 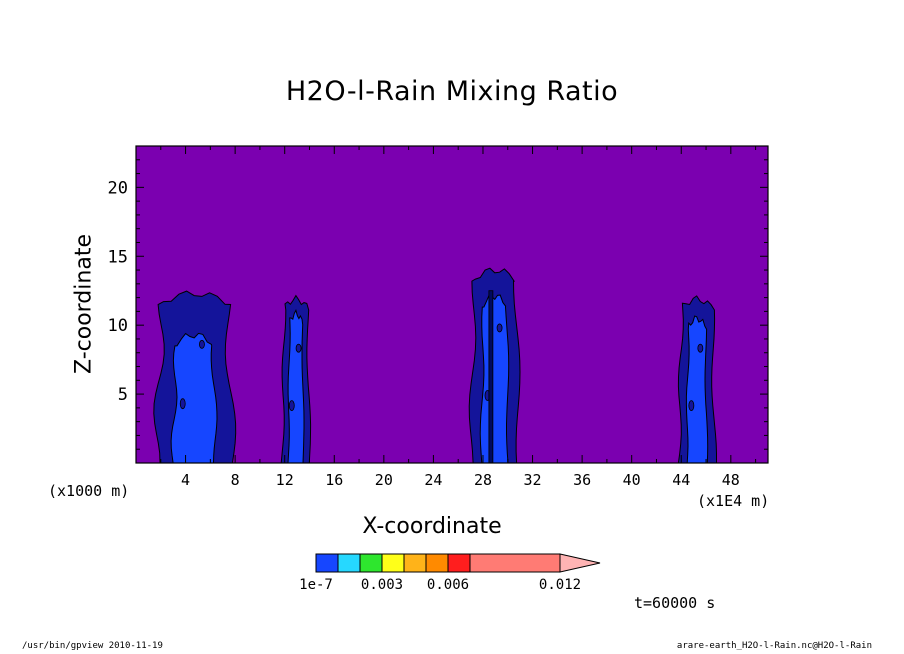 I want to click on colorbar-extend-arrow, so click(x=580, y=563).